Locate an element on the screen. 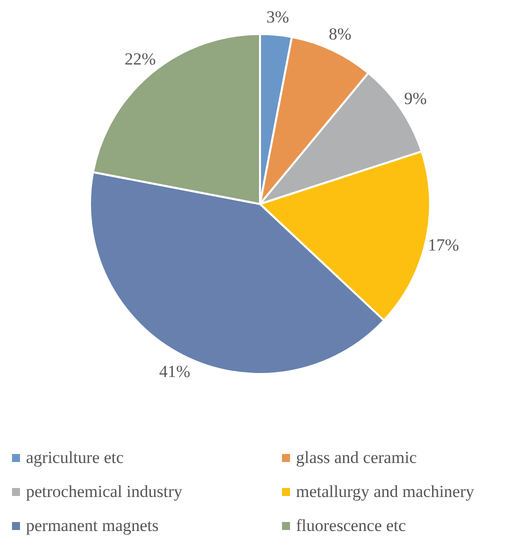 This screenshot has width=523, height=544. legend-label: glass and ceramic is located at coordinates (356, 458).